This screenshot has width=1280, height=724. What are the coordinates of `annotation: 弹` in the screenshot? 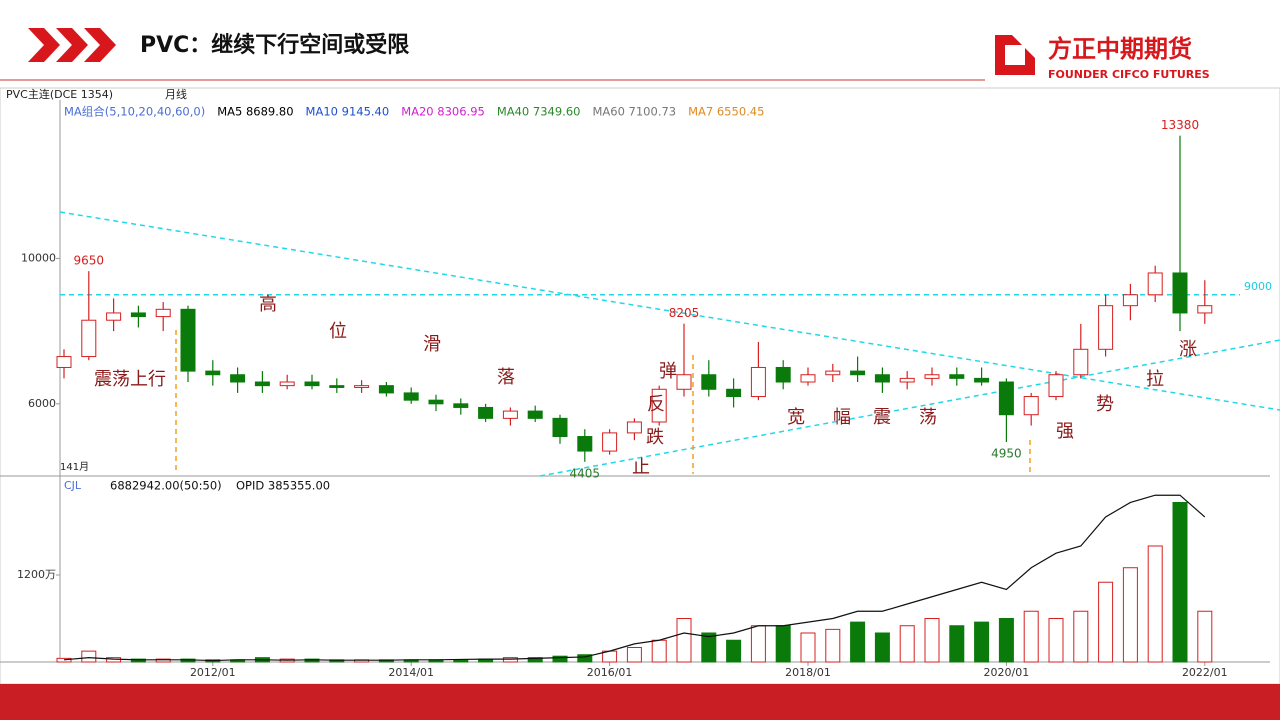 It's located at (668, 371).